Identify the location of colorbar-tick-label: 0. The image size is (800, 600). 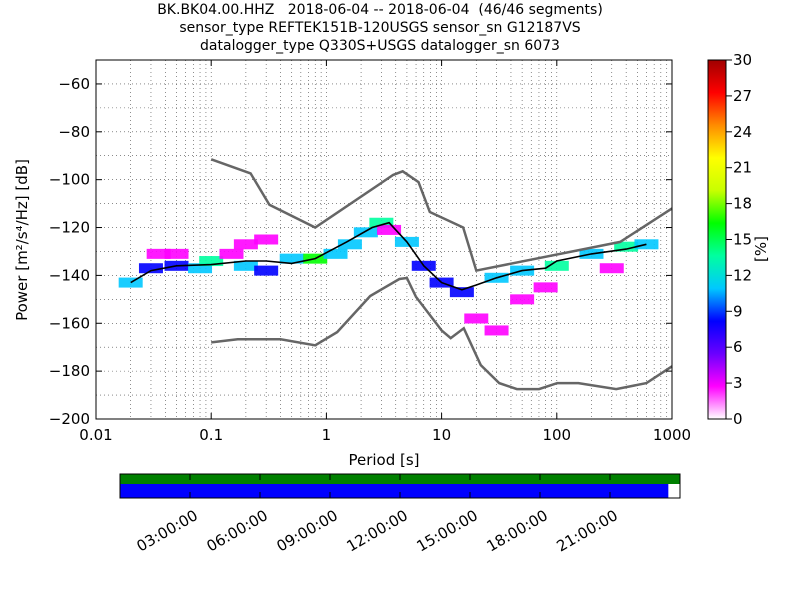
(738, 419).